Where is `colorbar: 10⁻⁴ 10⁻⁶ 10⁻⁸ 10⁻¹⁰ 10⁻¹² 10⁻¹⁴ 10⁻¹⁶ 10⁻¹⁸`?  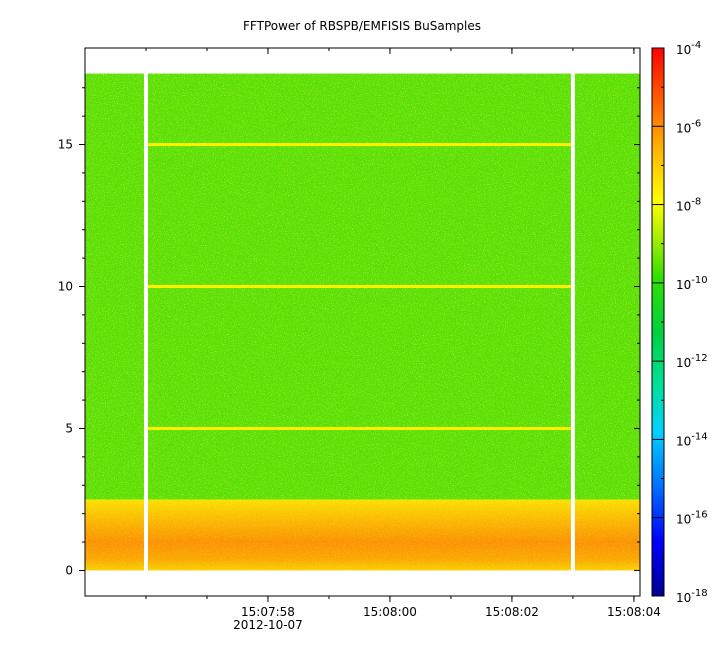
colorbar: 10⁻⁴ 10⁻⁶ 10⁻⁸ 10⁻¹⁰ 10⁻¹² 10⁻¹⁴ 10⁻¹⁶ 10⁻¹⁸ is located at coordinates (679, 322).